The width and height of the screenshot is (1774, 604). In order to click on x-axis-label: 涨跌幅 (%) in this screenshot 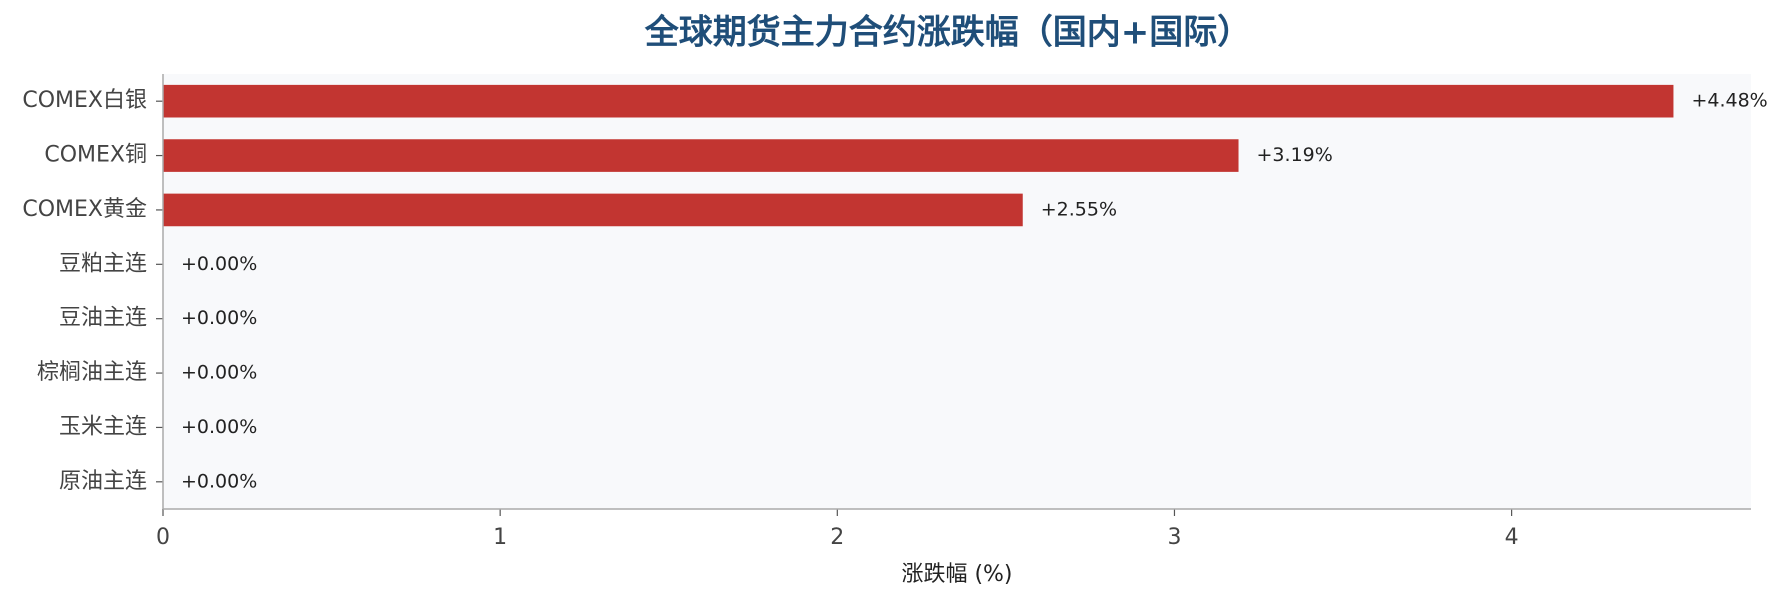, I will do `click(956, 574)`.